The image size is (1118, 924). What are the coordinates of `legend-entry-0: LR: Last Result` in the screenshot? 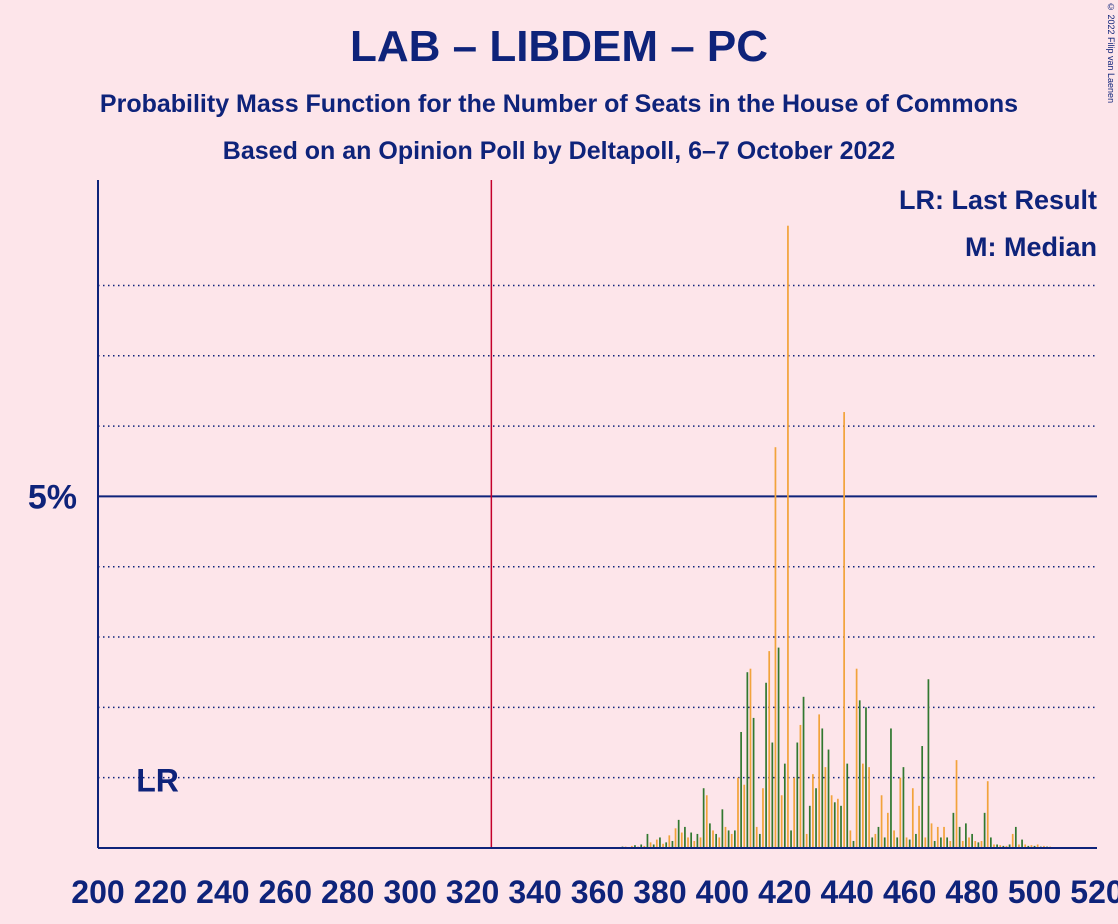 It's located at (998, 200).